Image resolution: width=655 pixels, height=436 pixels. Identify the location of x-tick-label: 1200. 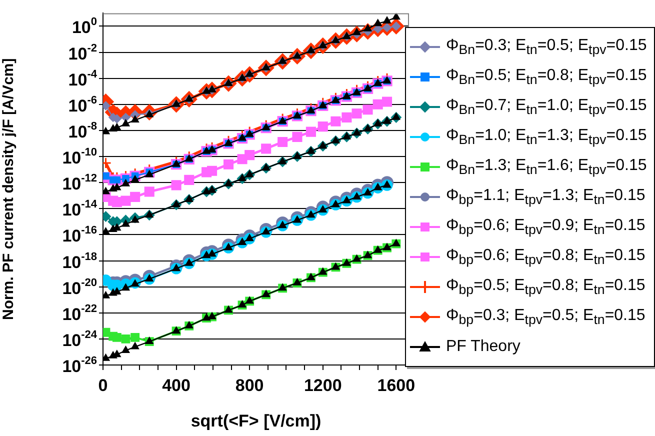
(323, 385).